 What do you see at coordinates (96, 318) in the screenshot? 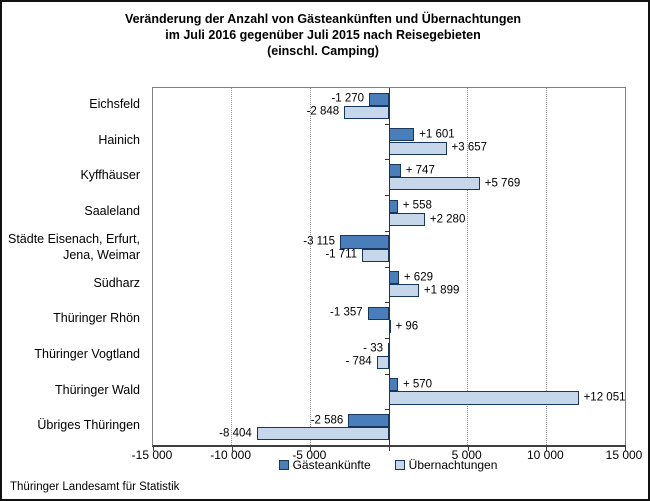
I see `category-label: Thüringer Rhön` at bounding box center [96, 318].